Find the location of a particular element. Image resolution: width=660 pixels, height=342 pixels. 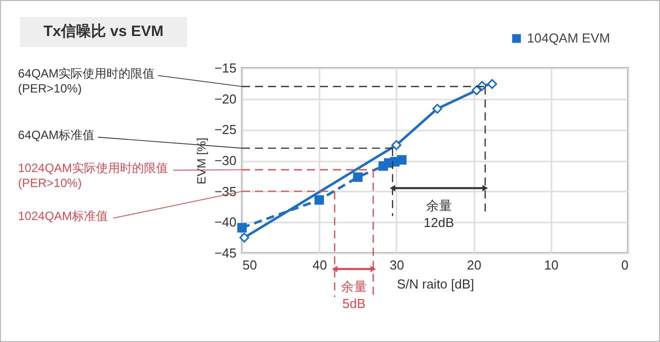

y-tick-label: −30 is located at coordinates (225, 160).